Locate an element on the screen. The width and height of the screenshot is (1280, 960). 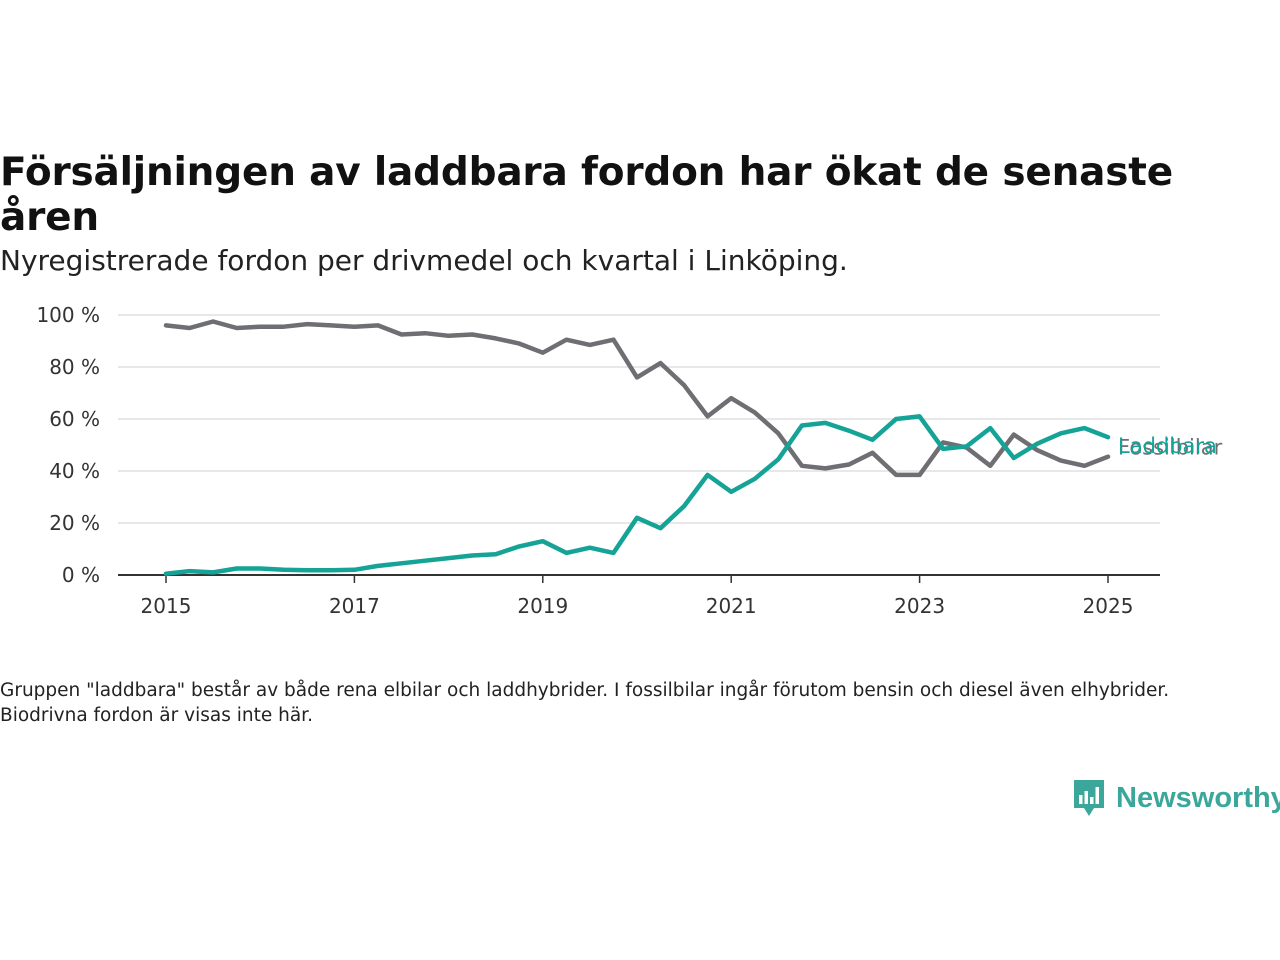
y-tick-label: 20 % is located at coordinates (74, 523).